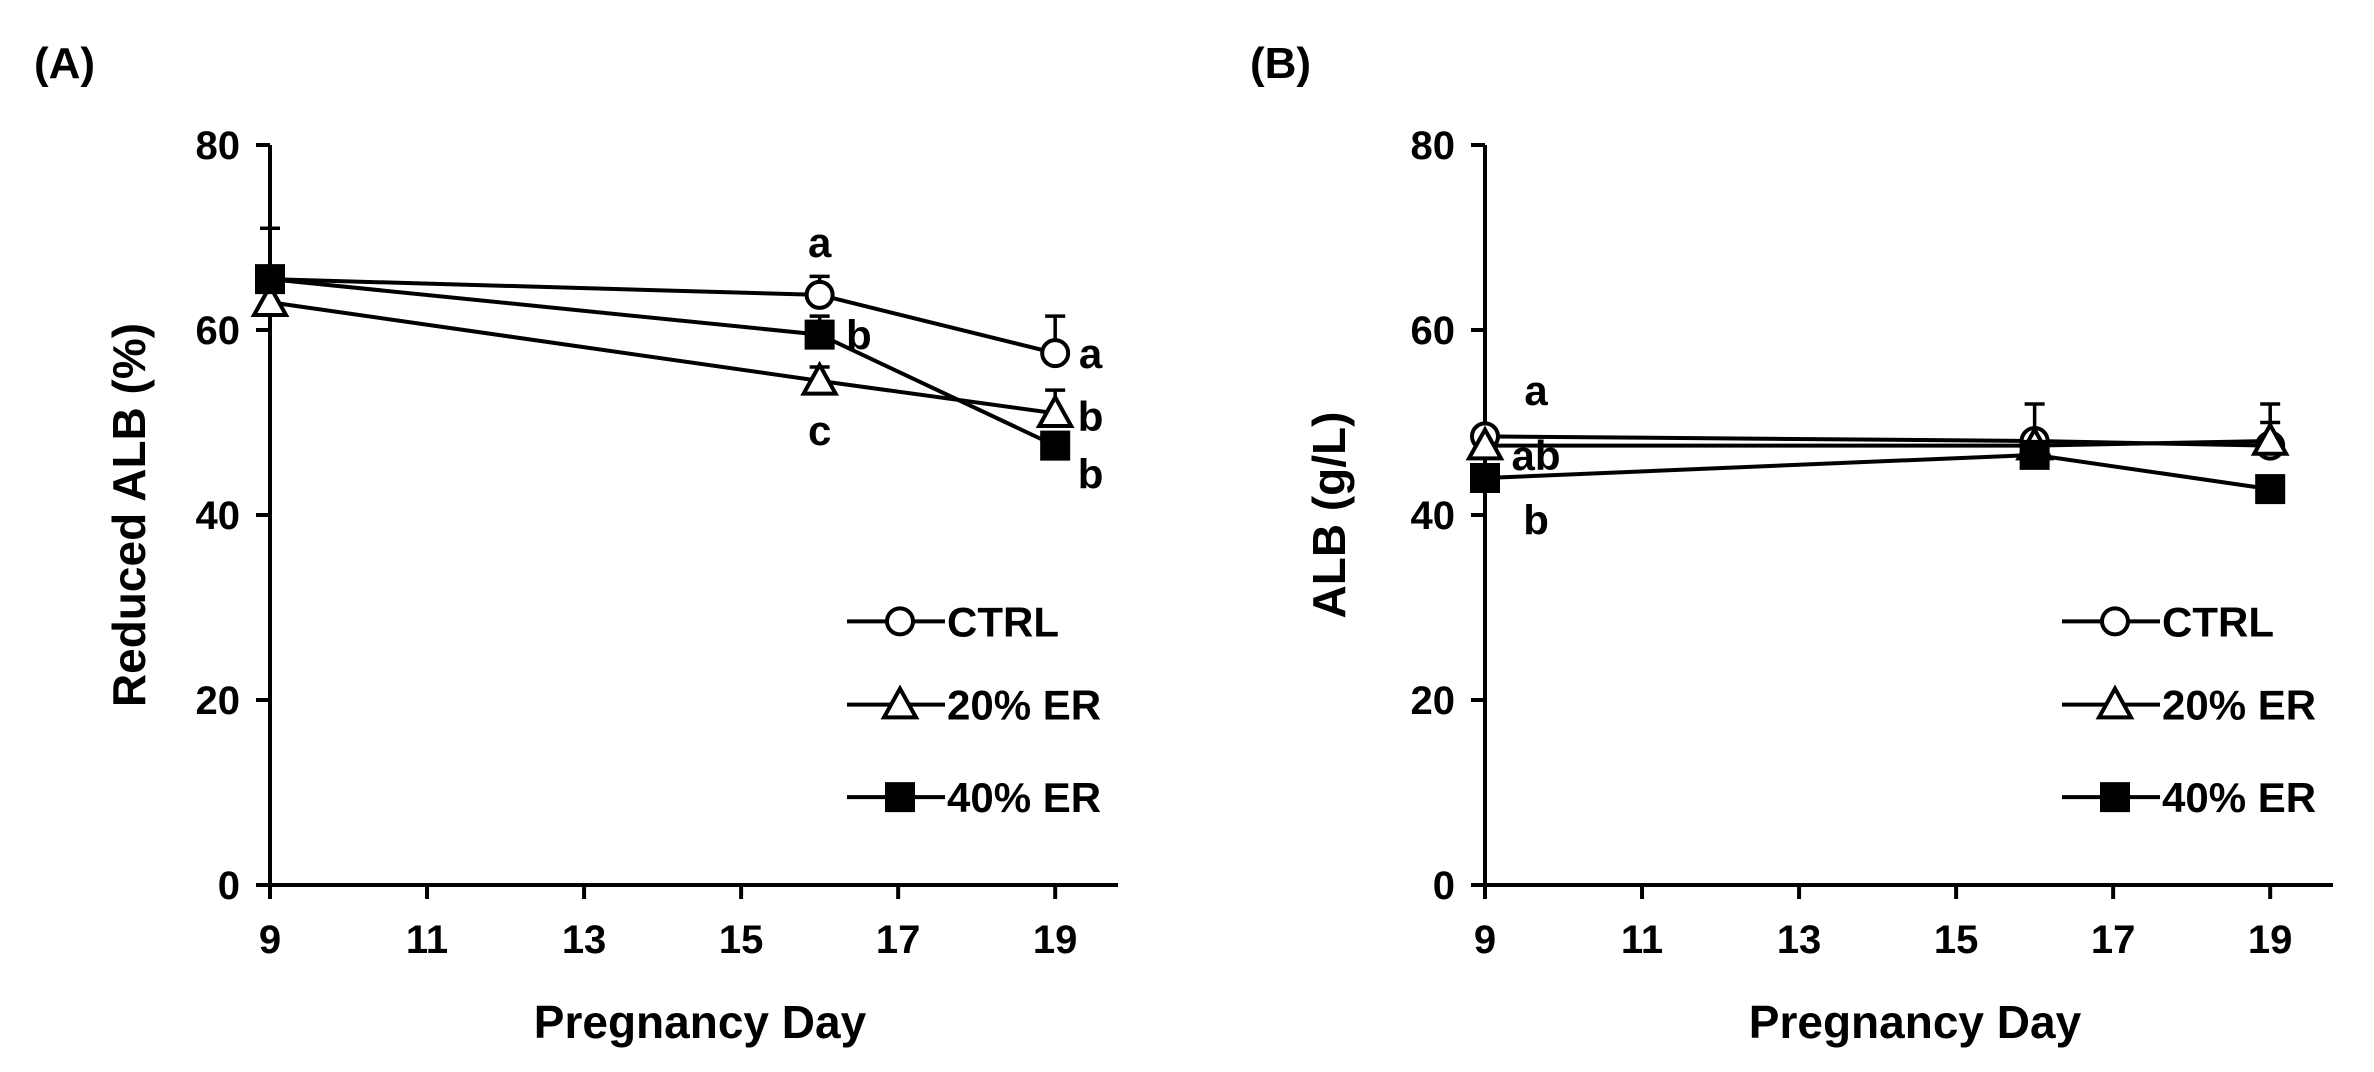  I want to click on legend-a: CTRL 20% ER 40% ER, so click(974, 709).